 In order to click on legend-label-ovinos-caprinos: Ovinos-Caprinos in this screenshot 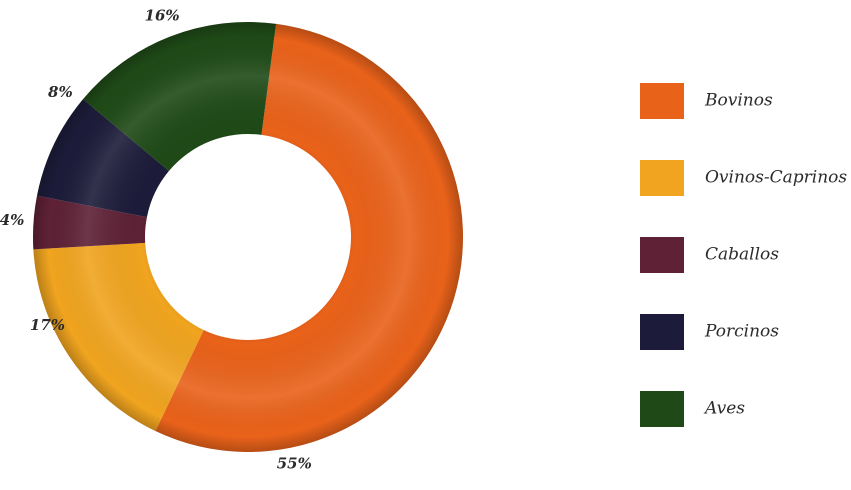, I will do `click(776, 178)`.